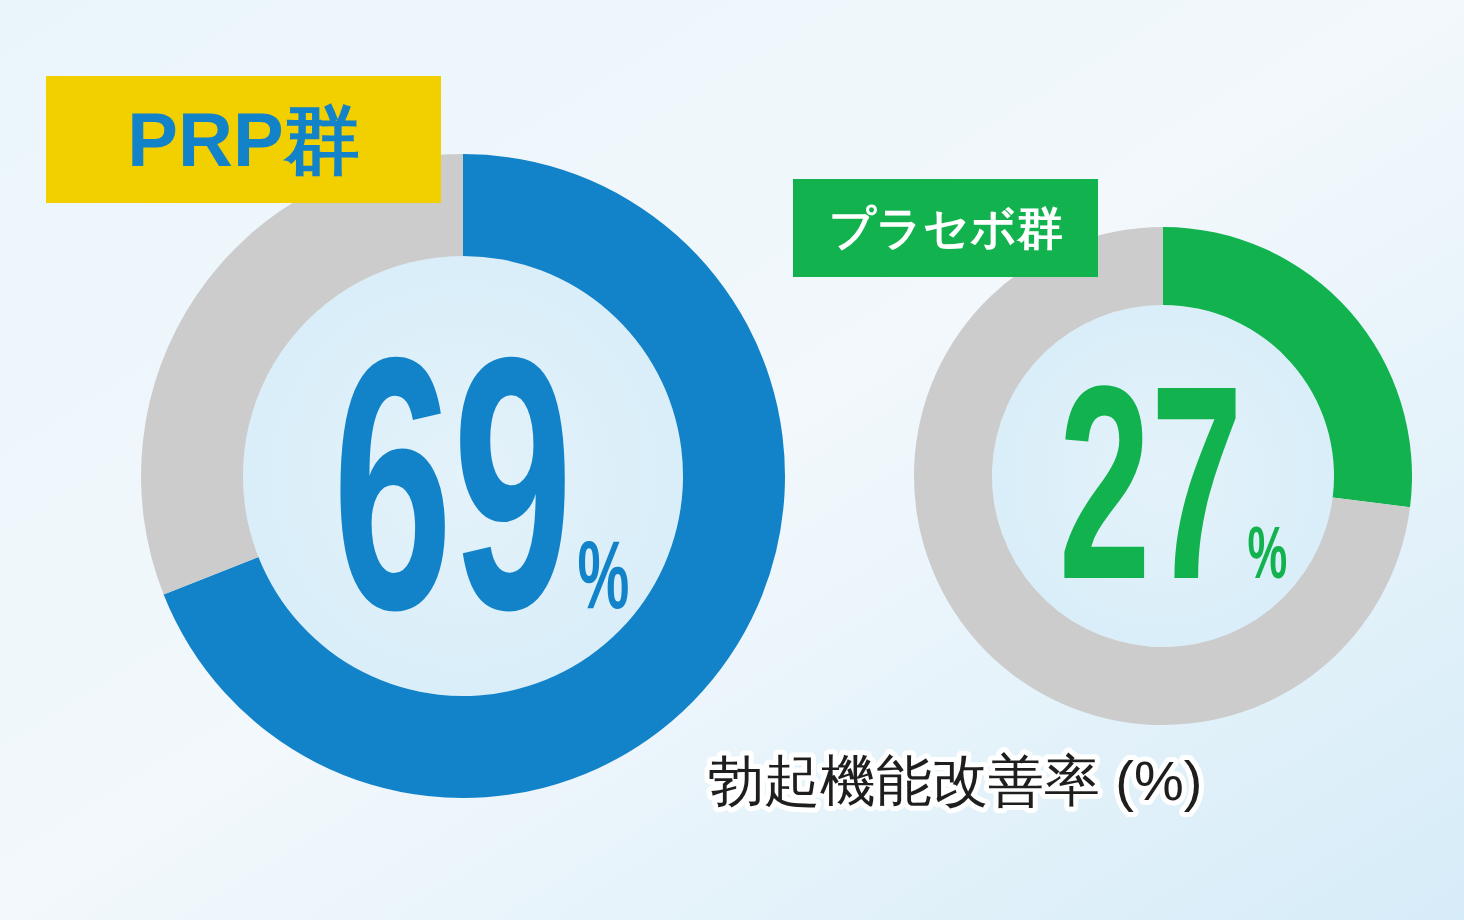 The height and width of the screenshot is (920, 1464). Describe the element at coordinates (955, 780) in the screenshot. I see `annotation: 勃起機能改善率 (%)` at that location.